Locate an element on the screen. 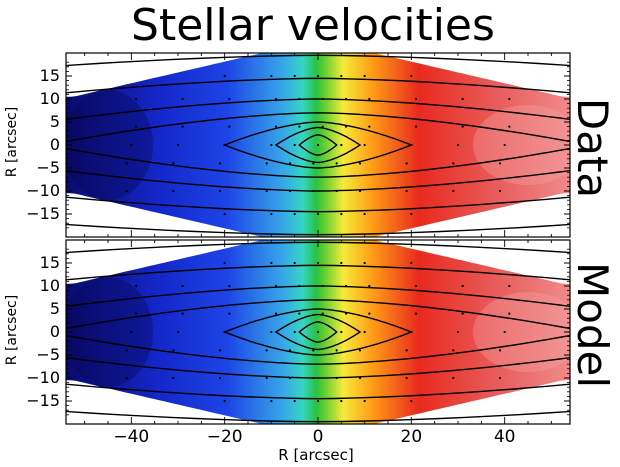  x-tick-labels: −40 −20 0 20 40 is located at coordinates (314, 437).